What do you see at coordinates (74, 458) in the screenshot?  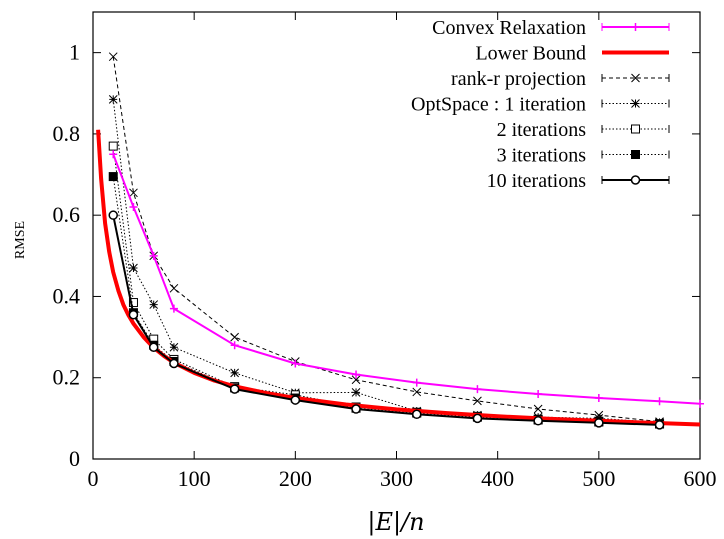 I see `y-tick-label: 0` at bounding box center [74, 458].